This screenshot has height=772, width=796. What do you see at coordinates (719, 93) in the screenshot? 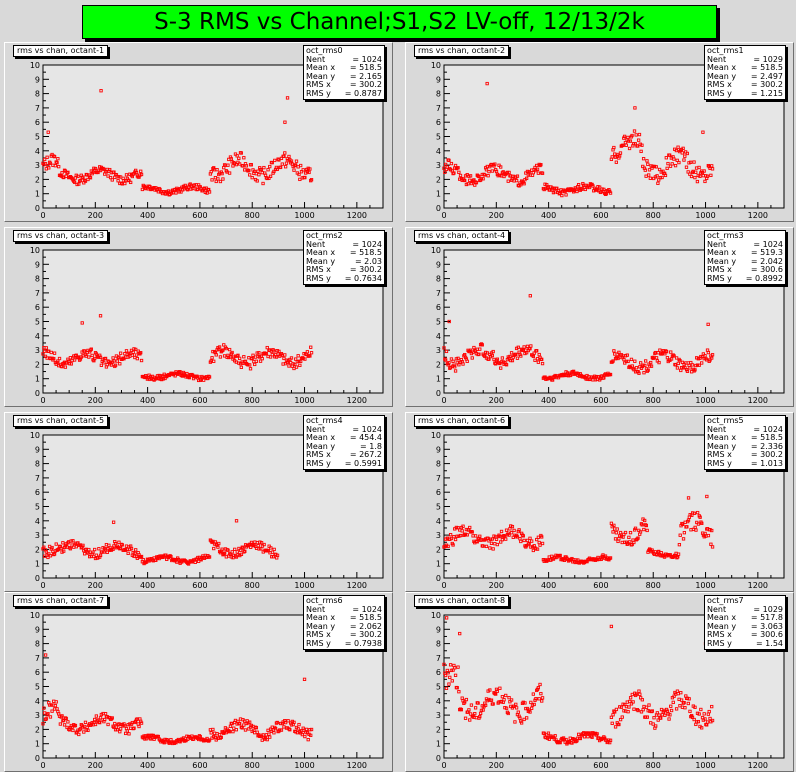
I see `stat-label: RMS y` at bounding box center [719, 93].